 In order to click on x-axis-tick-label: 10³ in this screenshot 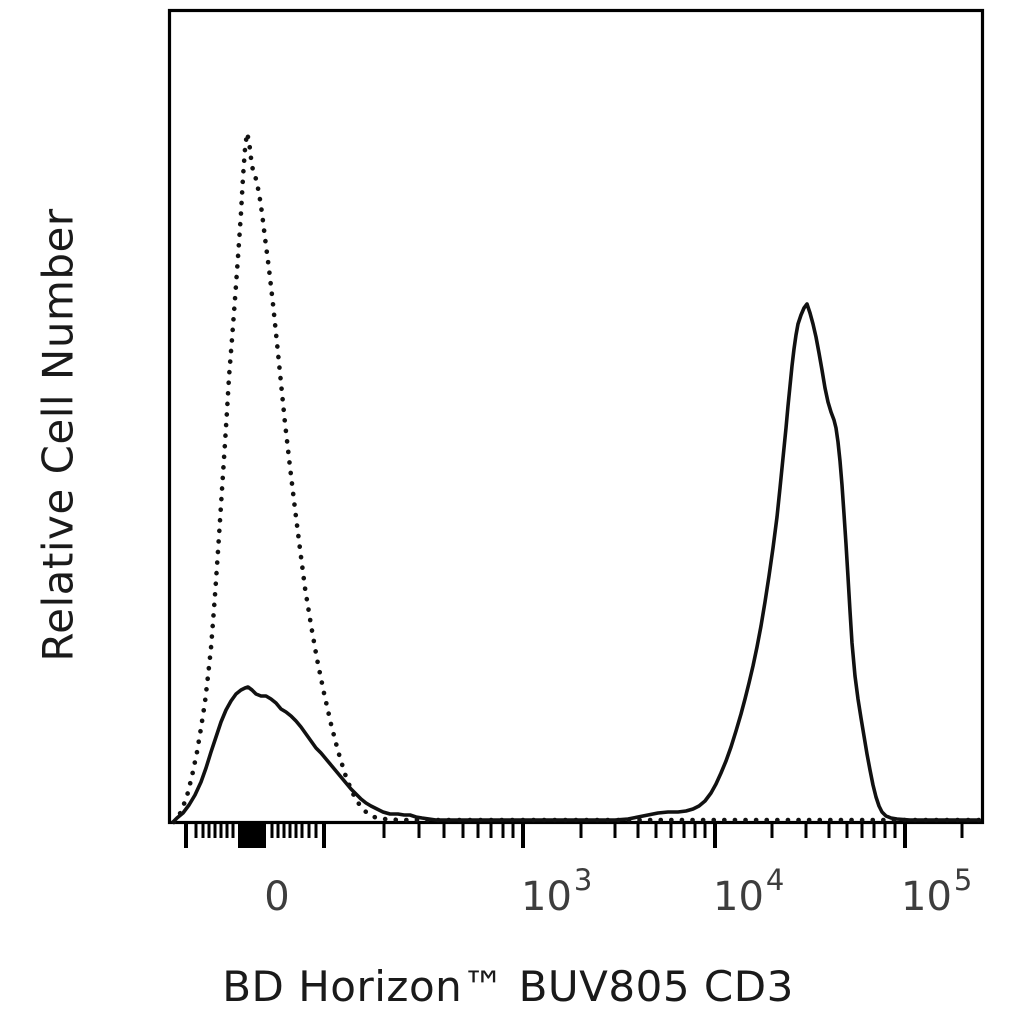, I will do `click(556, 891)`.